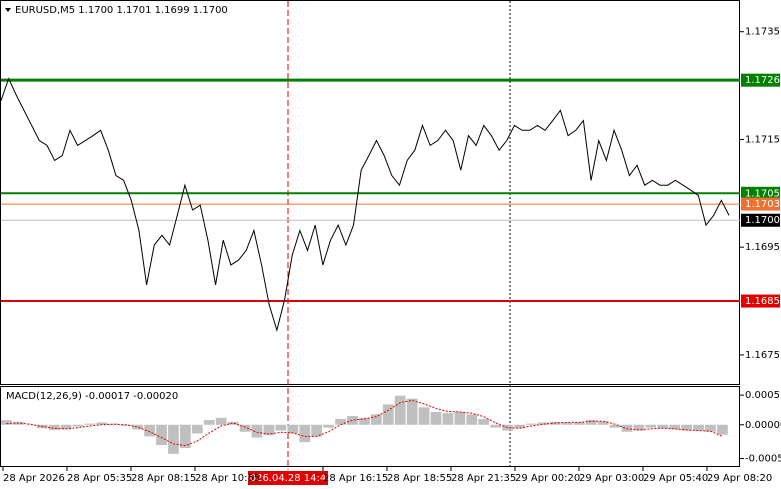  I want to click on x-tick-label: 29 Apr 08:20, so click(739, 478).